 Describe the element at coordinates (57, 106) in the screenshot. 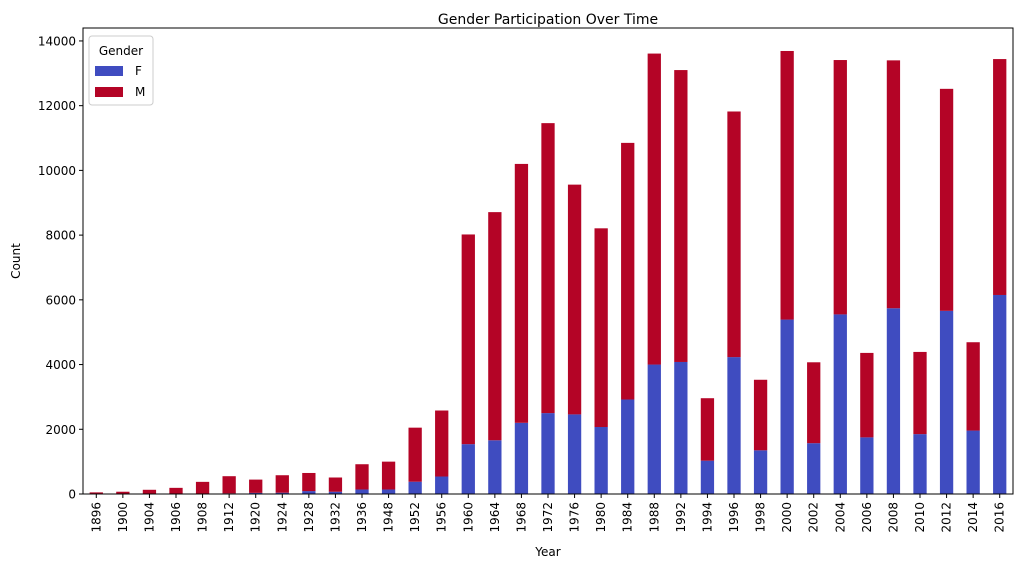

I see `y-tick-label-12000: 12000` at that location.